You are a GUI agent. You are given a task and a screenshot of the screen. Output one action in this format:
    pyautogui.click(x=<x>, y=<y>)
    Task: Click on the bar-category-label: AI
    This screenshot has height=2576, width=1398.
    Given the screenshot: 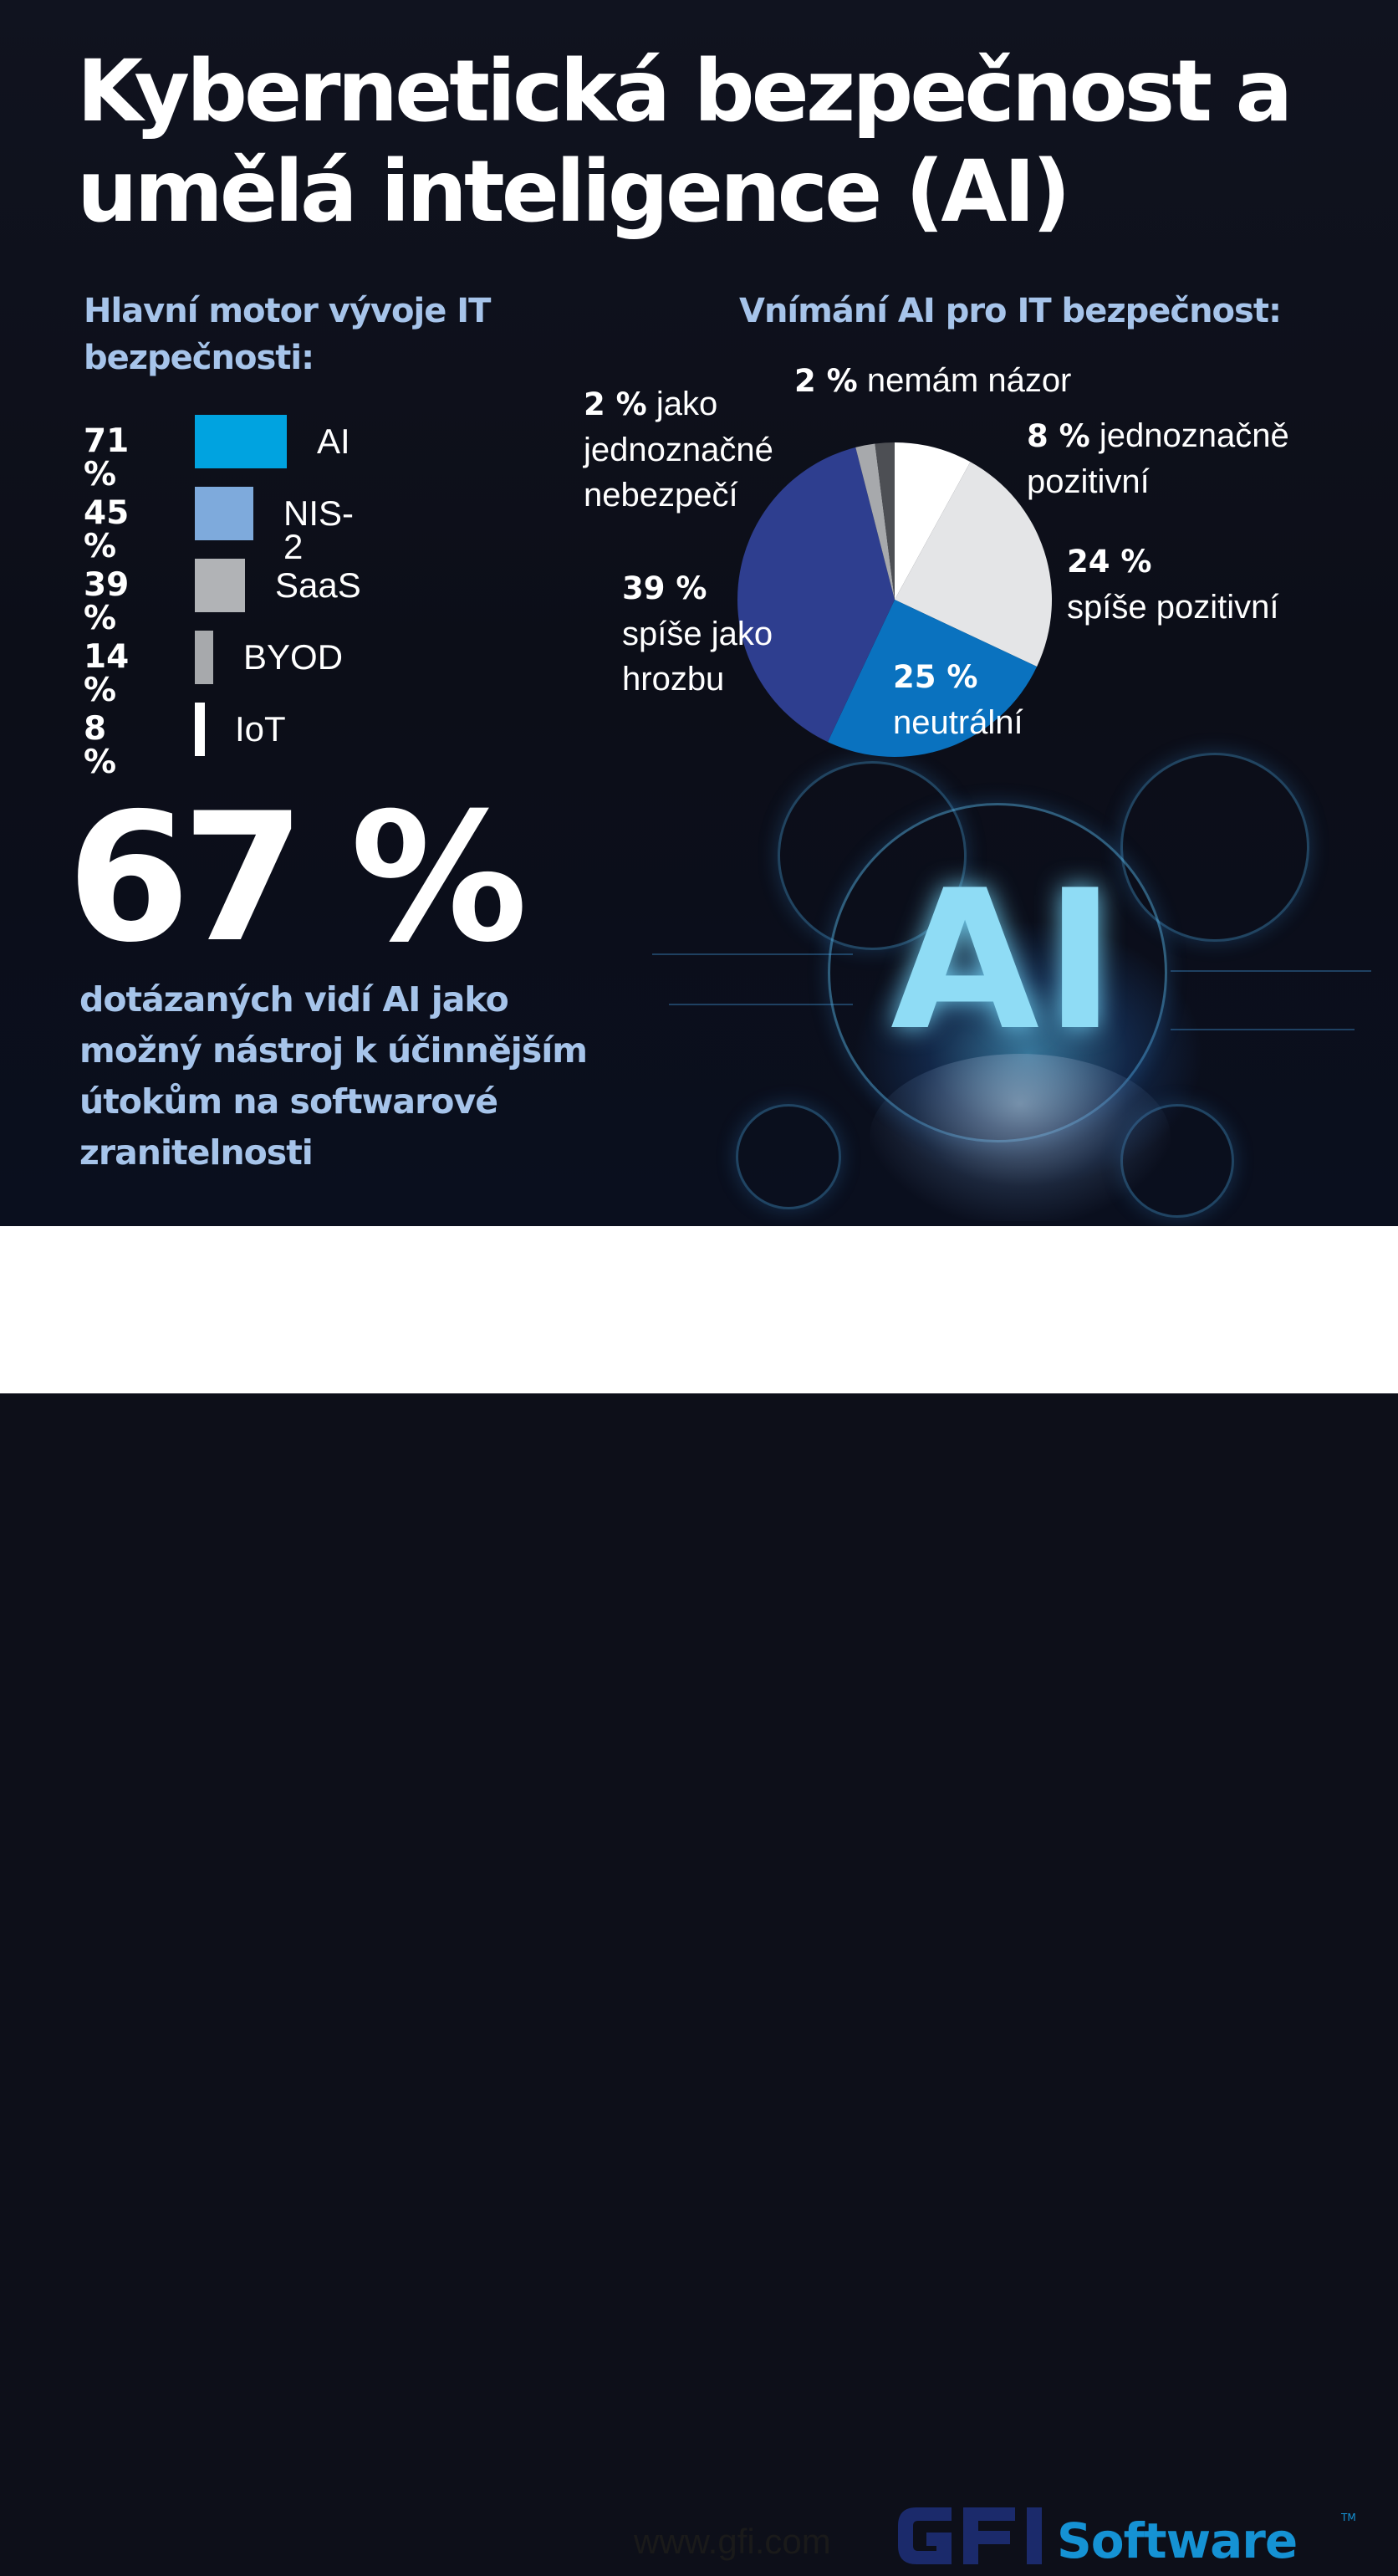 What is the action you would take?
    pyautogui.click(x=333, y=441)
    